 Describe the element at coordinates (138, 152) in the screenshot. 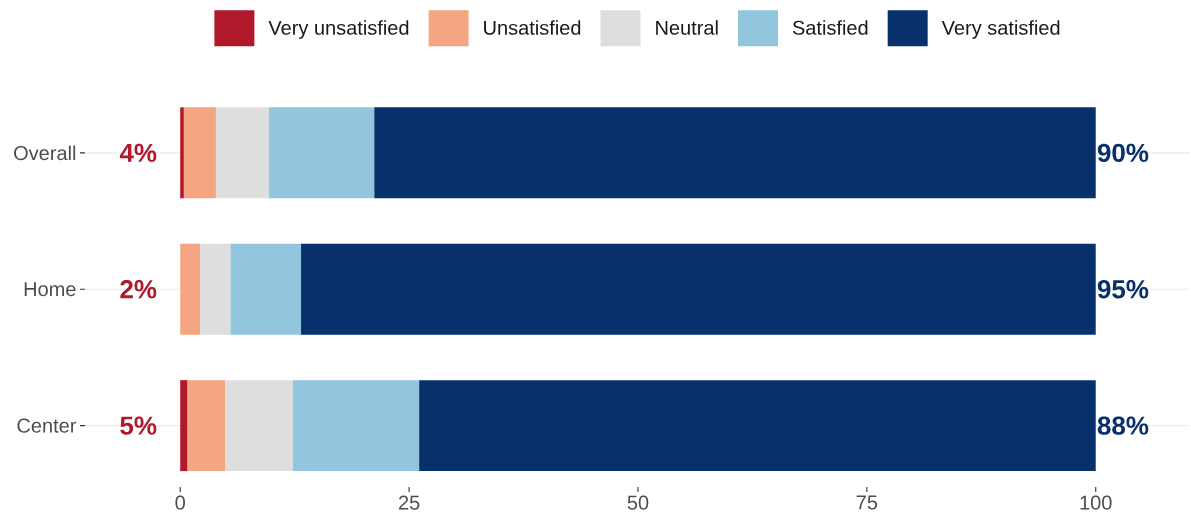

I see `annotation: 4%` at that location.